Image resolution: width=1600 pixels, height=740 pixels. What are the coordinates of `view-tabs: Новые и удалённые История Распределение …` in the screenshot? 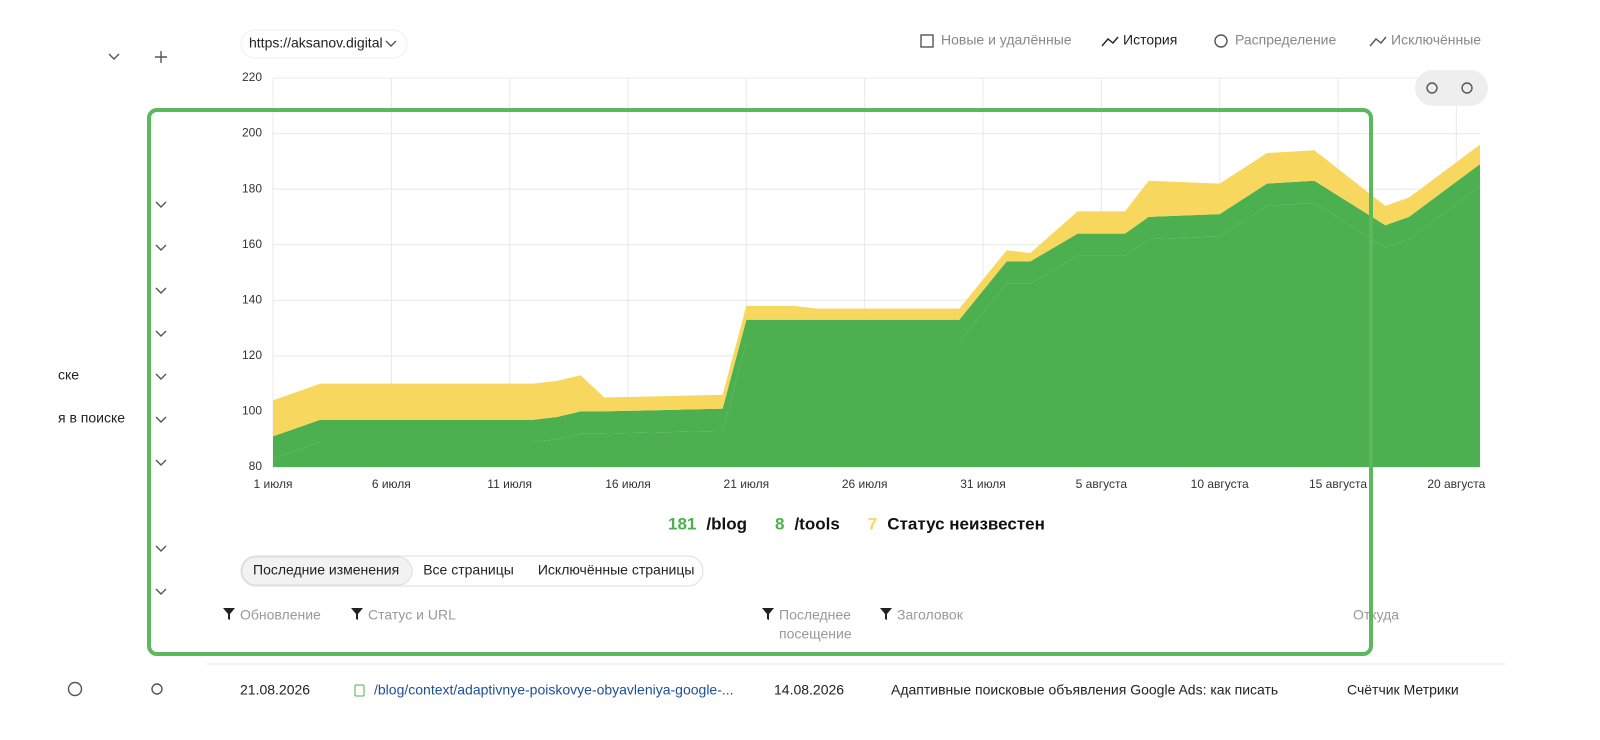 It's located at (1200, 40).